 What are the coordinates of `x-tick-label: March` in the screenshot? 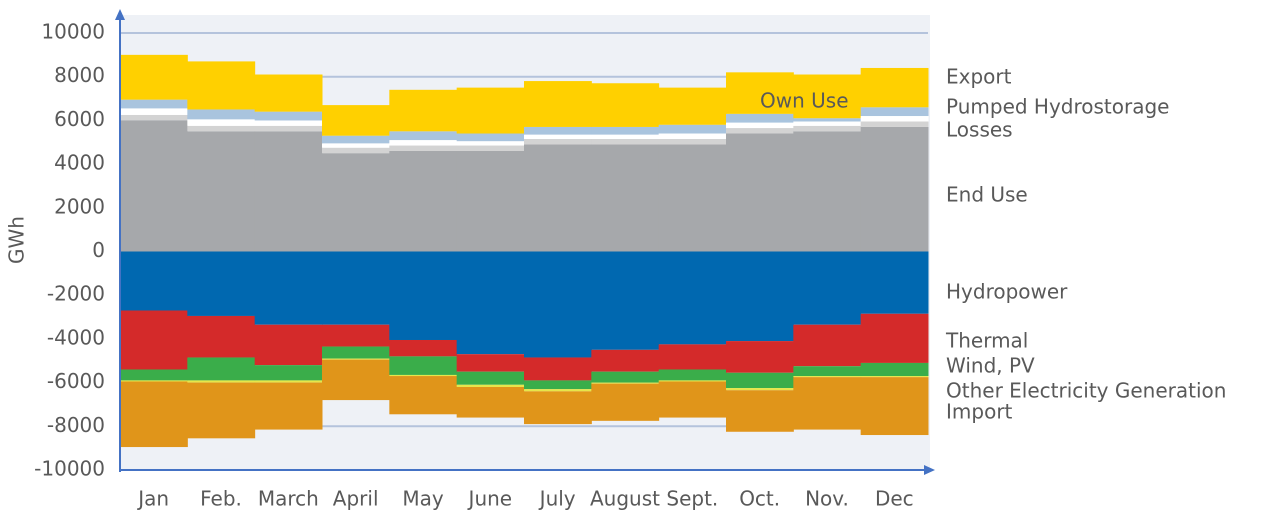 It's located at (288, 499).